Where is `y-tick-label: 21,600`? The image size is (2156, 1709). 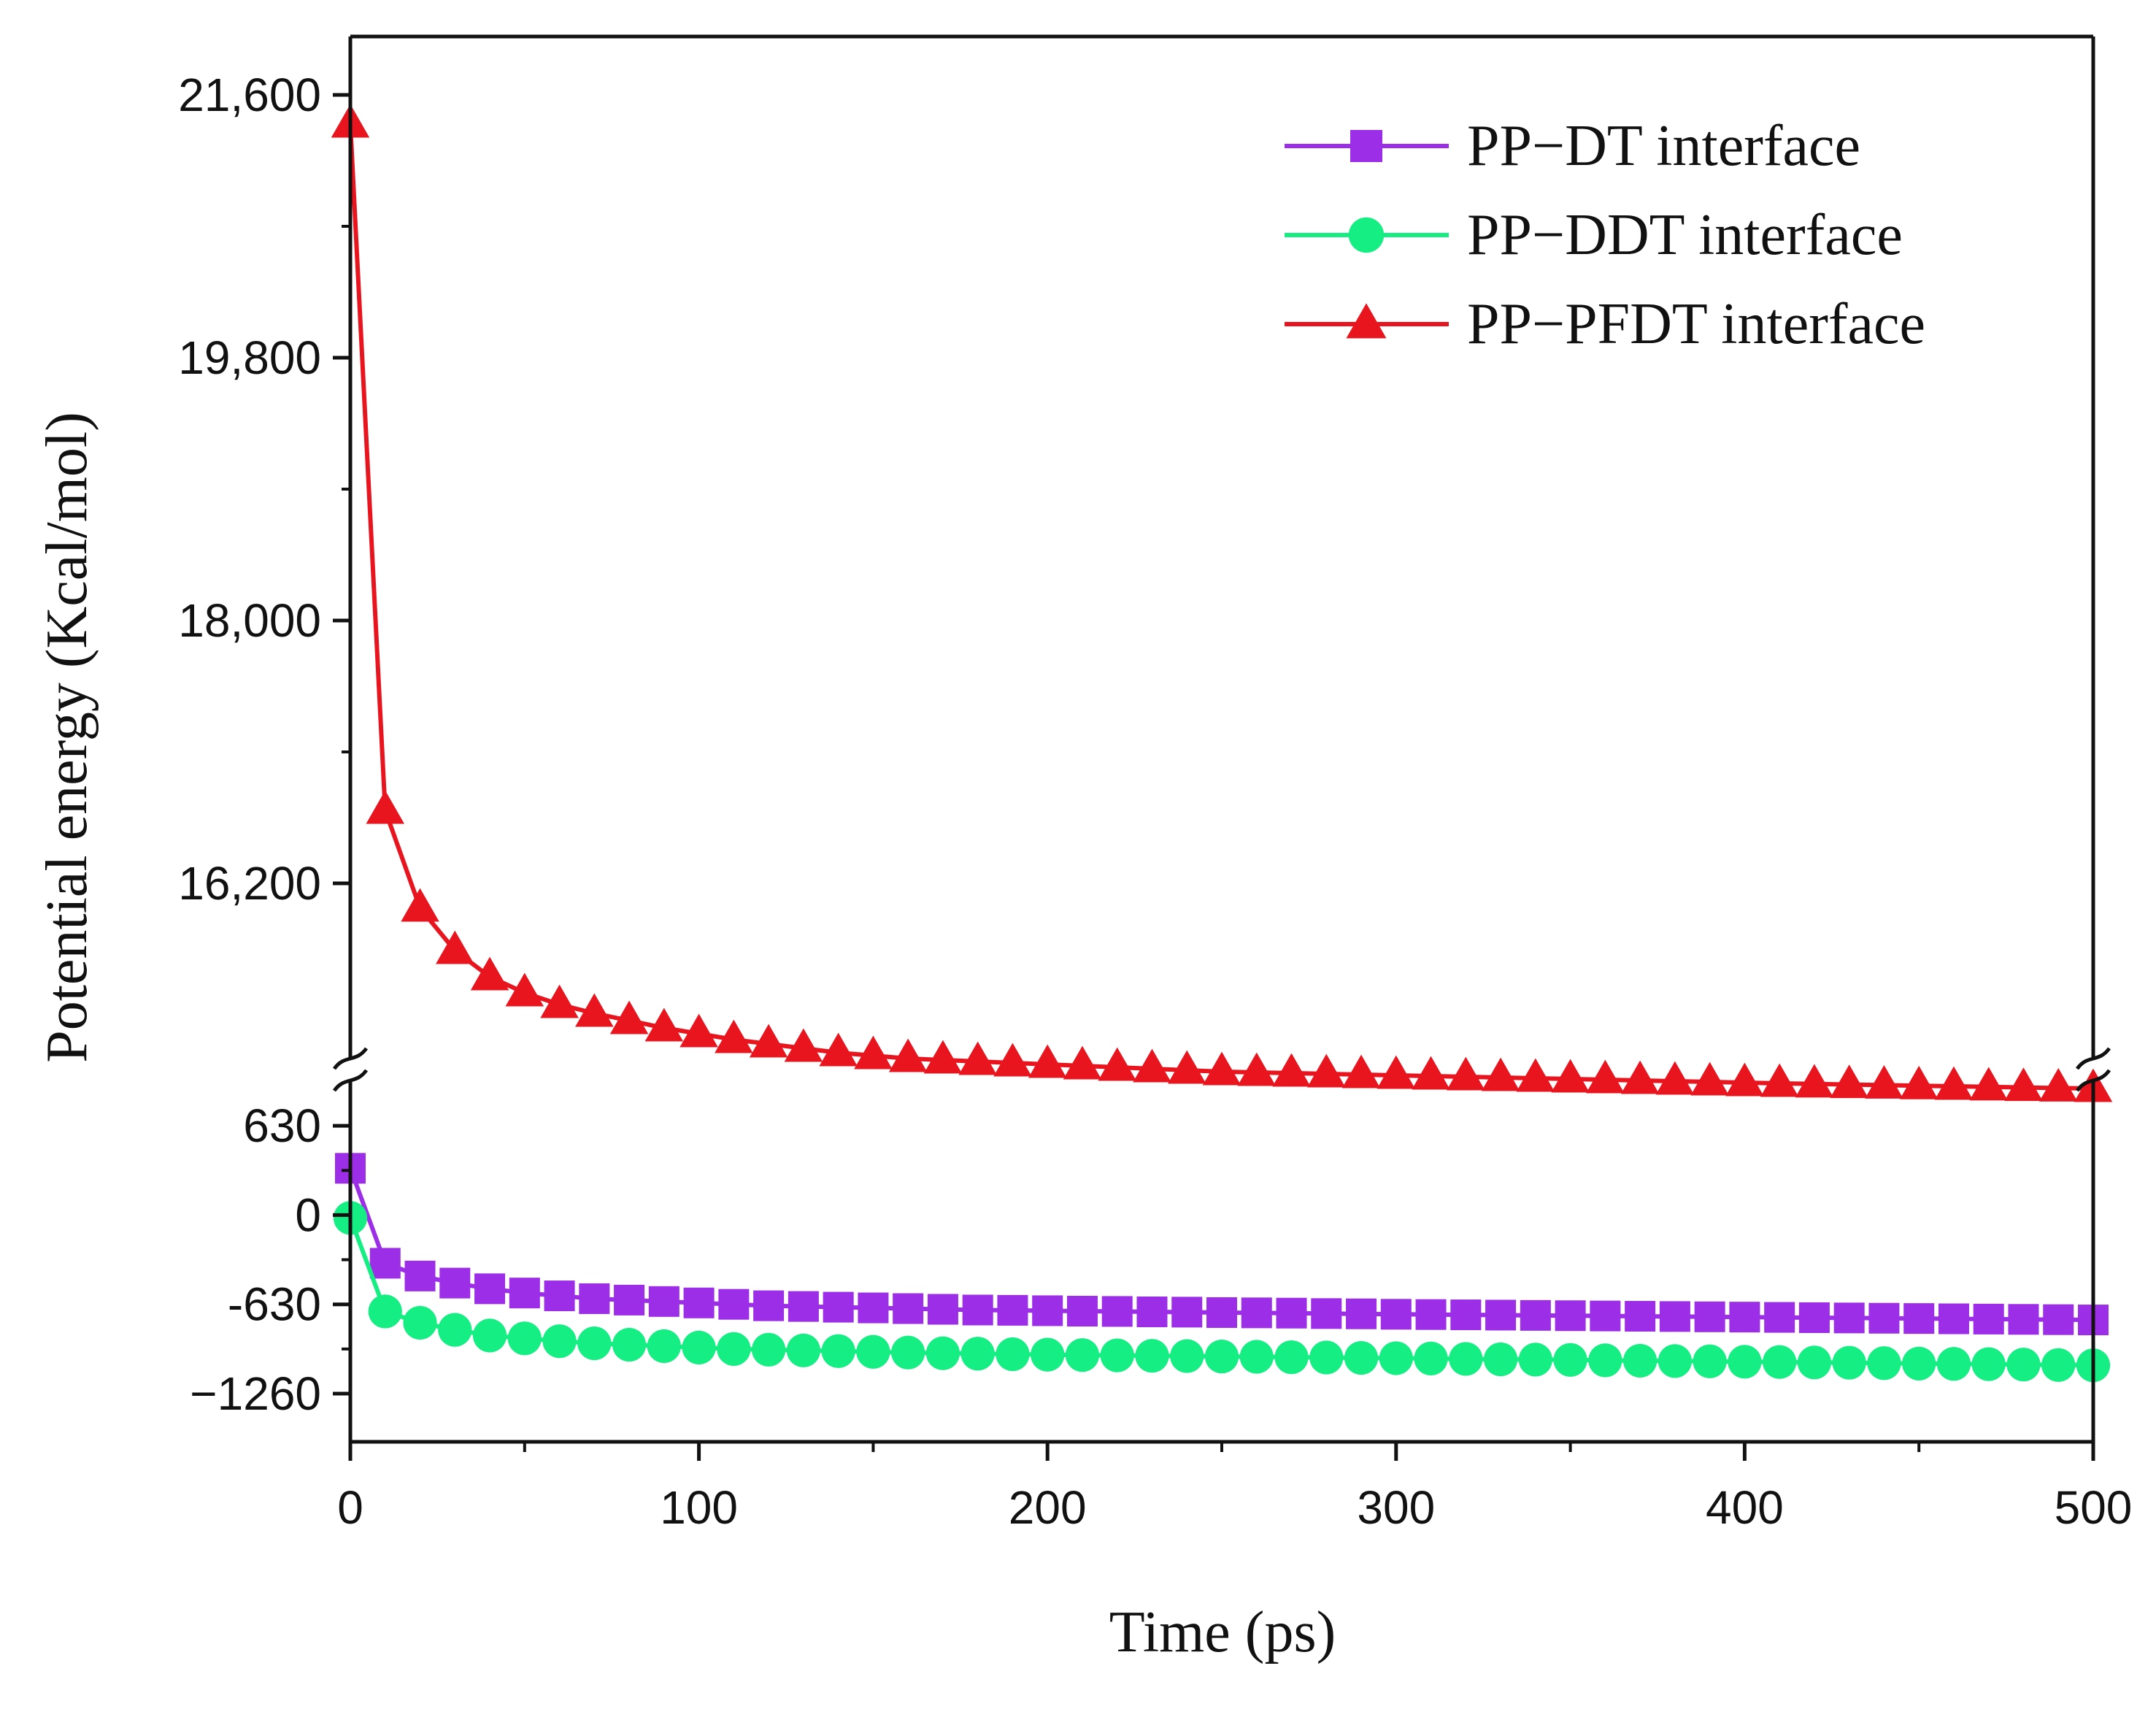
y-tick-label: 21,600 is located at coordinates (249, 95).